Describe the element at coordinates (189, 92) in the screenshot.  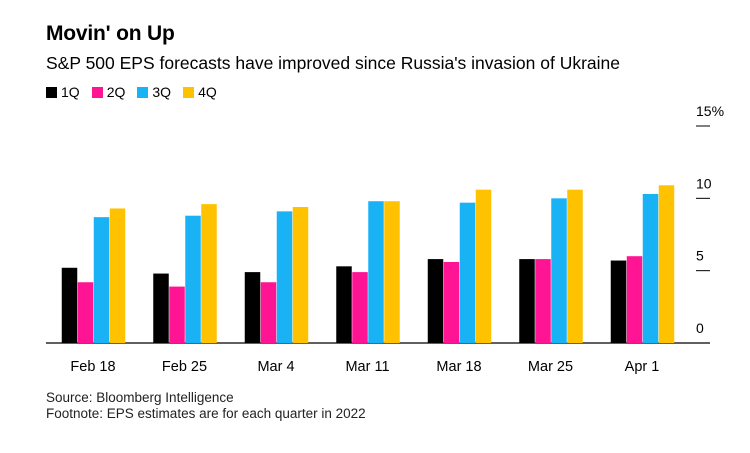
I see `legend-swatch-4q` at that location.